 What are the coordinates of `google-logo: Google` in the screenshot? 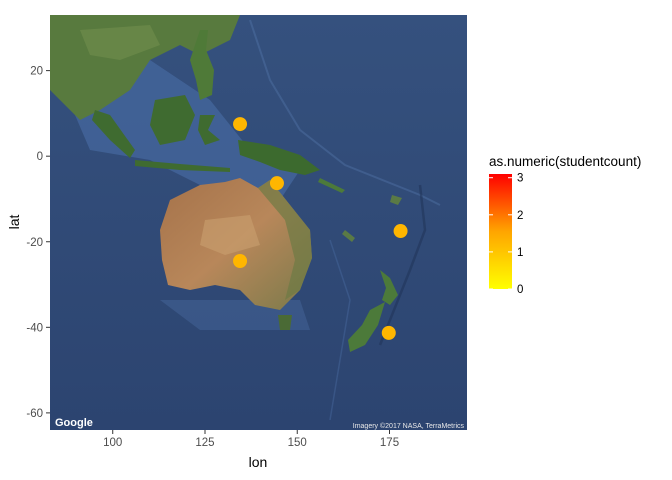 It's located at (74, 423).